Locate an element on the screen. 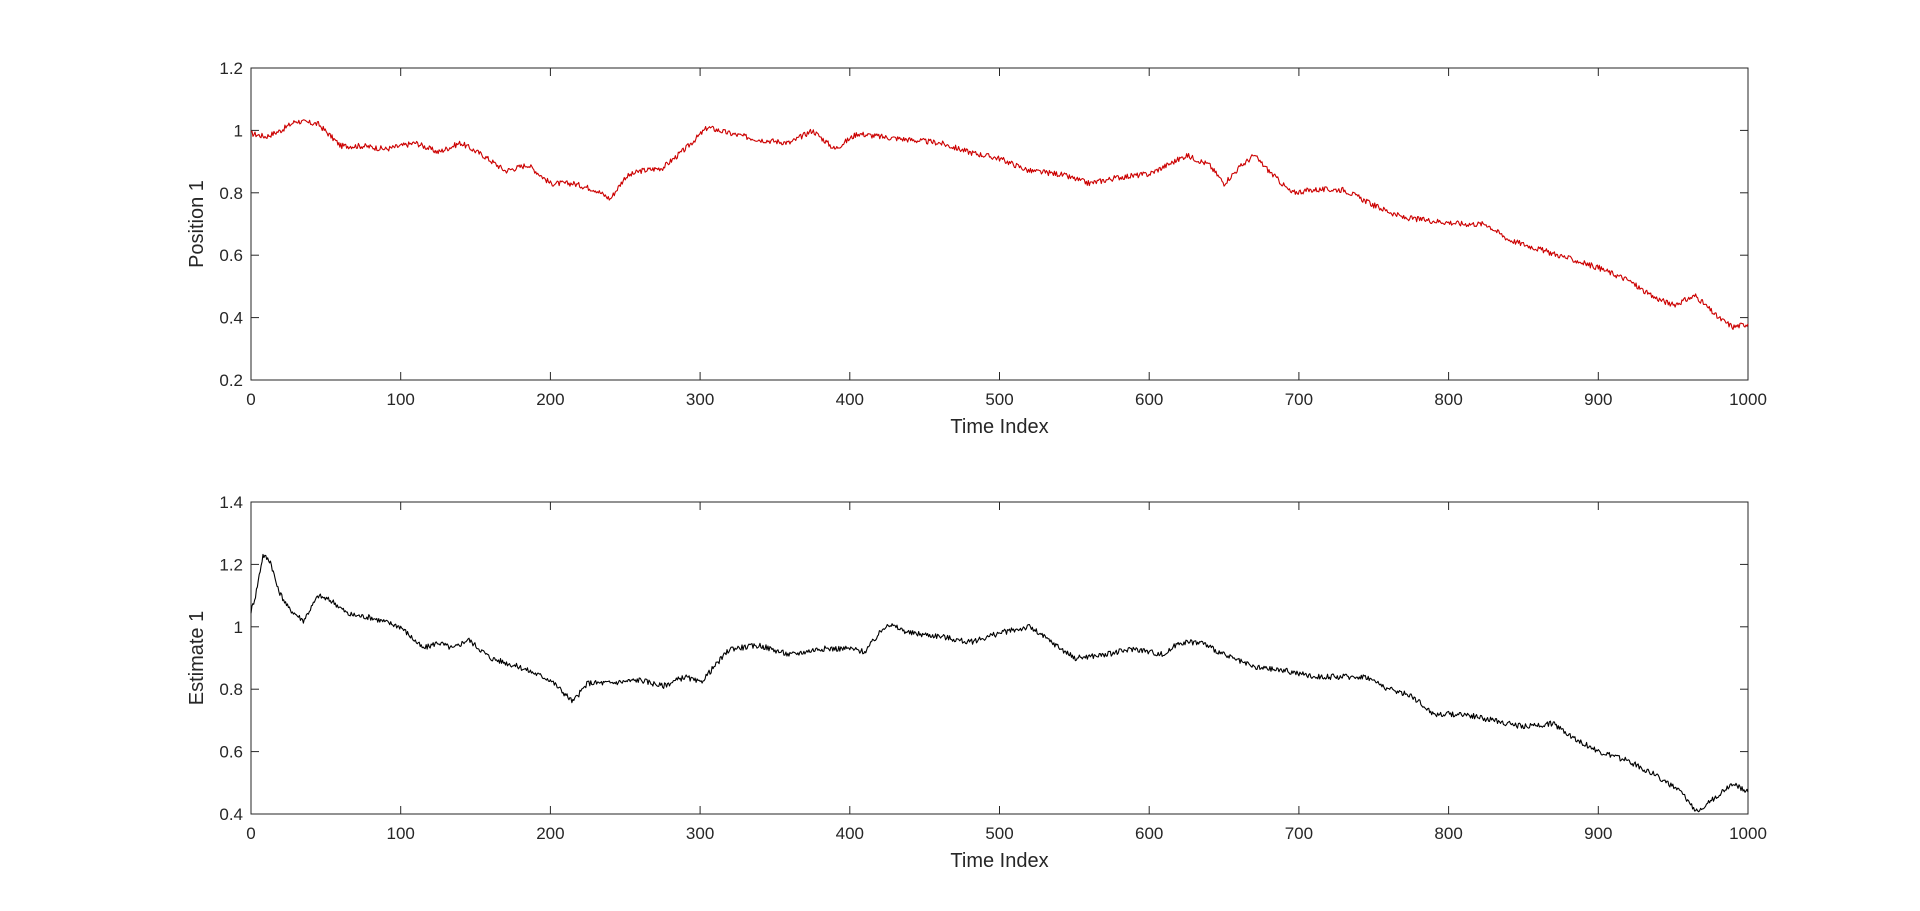 The width and height of the screenshot is (1920, 911). position-x-tick-label: 500 is located at coordinates (999, 399).